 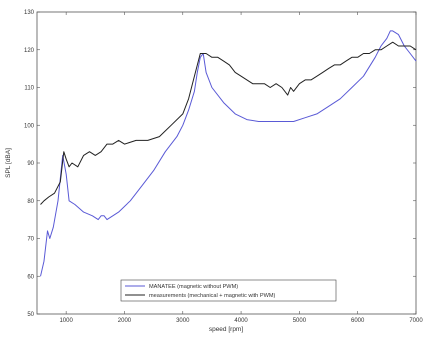 What do you see at coordinates (193, 287) in the screenshot?
I see `legend-label-manatee: MANATEE (magnetic without PWM)` at bounding box center [193, 287].